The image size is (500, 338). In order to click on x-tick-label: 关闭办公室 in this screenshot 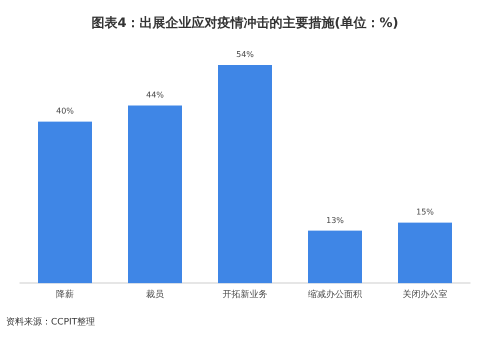, I will do `click(425, 294)`.